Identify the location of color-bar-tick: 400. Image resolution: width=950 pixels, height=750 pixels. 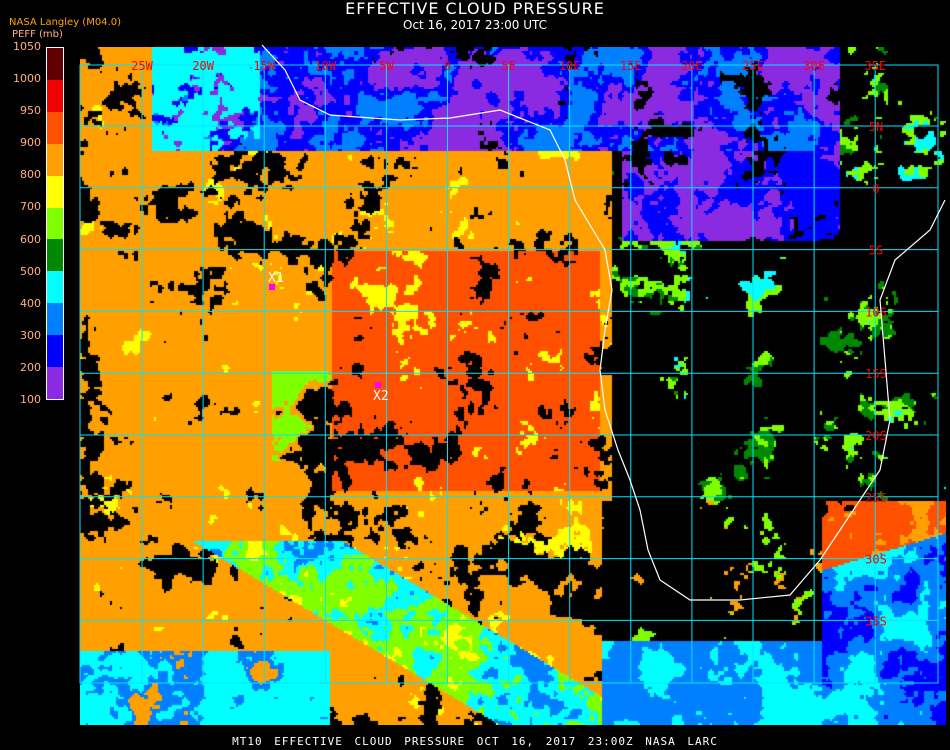
(30, 303).